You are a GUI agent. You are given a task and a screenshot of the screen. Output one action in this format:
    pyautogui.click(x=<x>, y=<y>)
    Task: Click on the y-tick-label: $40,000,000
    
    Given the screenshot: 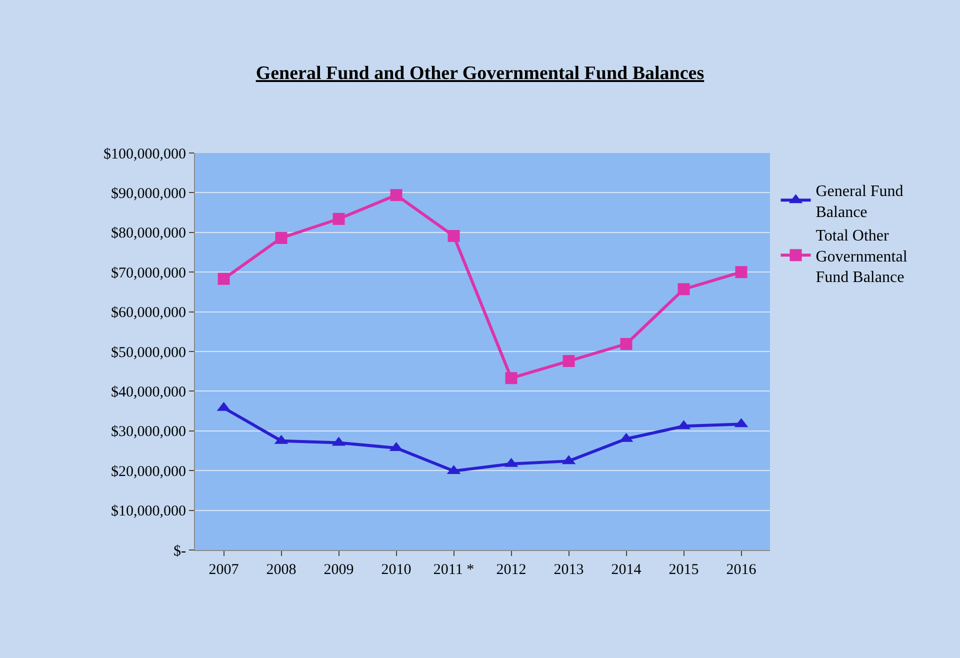 What is the action you would take?
    pyautogui.click(x=148, y=392)
    